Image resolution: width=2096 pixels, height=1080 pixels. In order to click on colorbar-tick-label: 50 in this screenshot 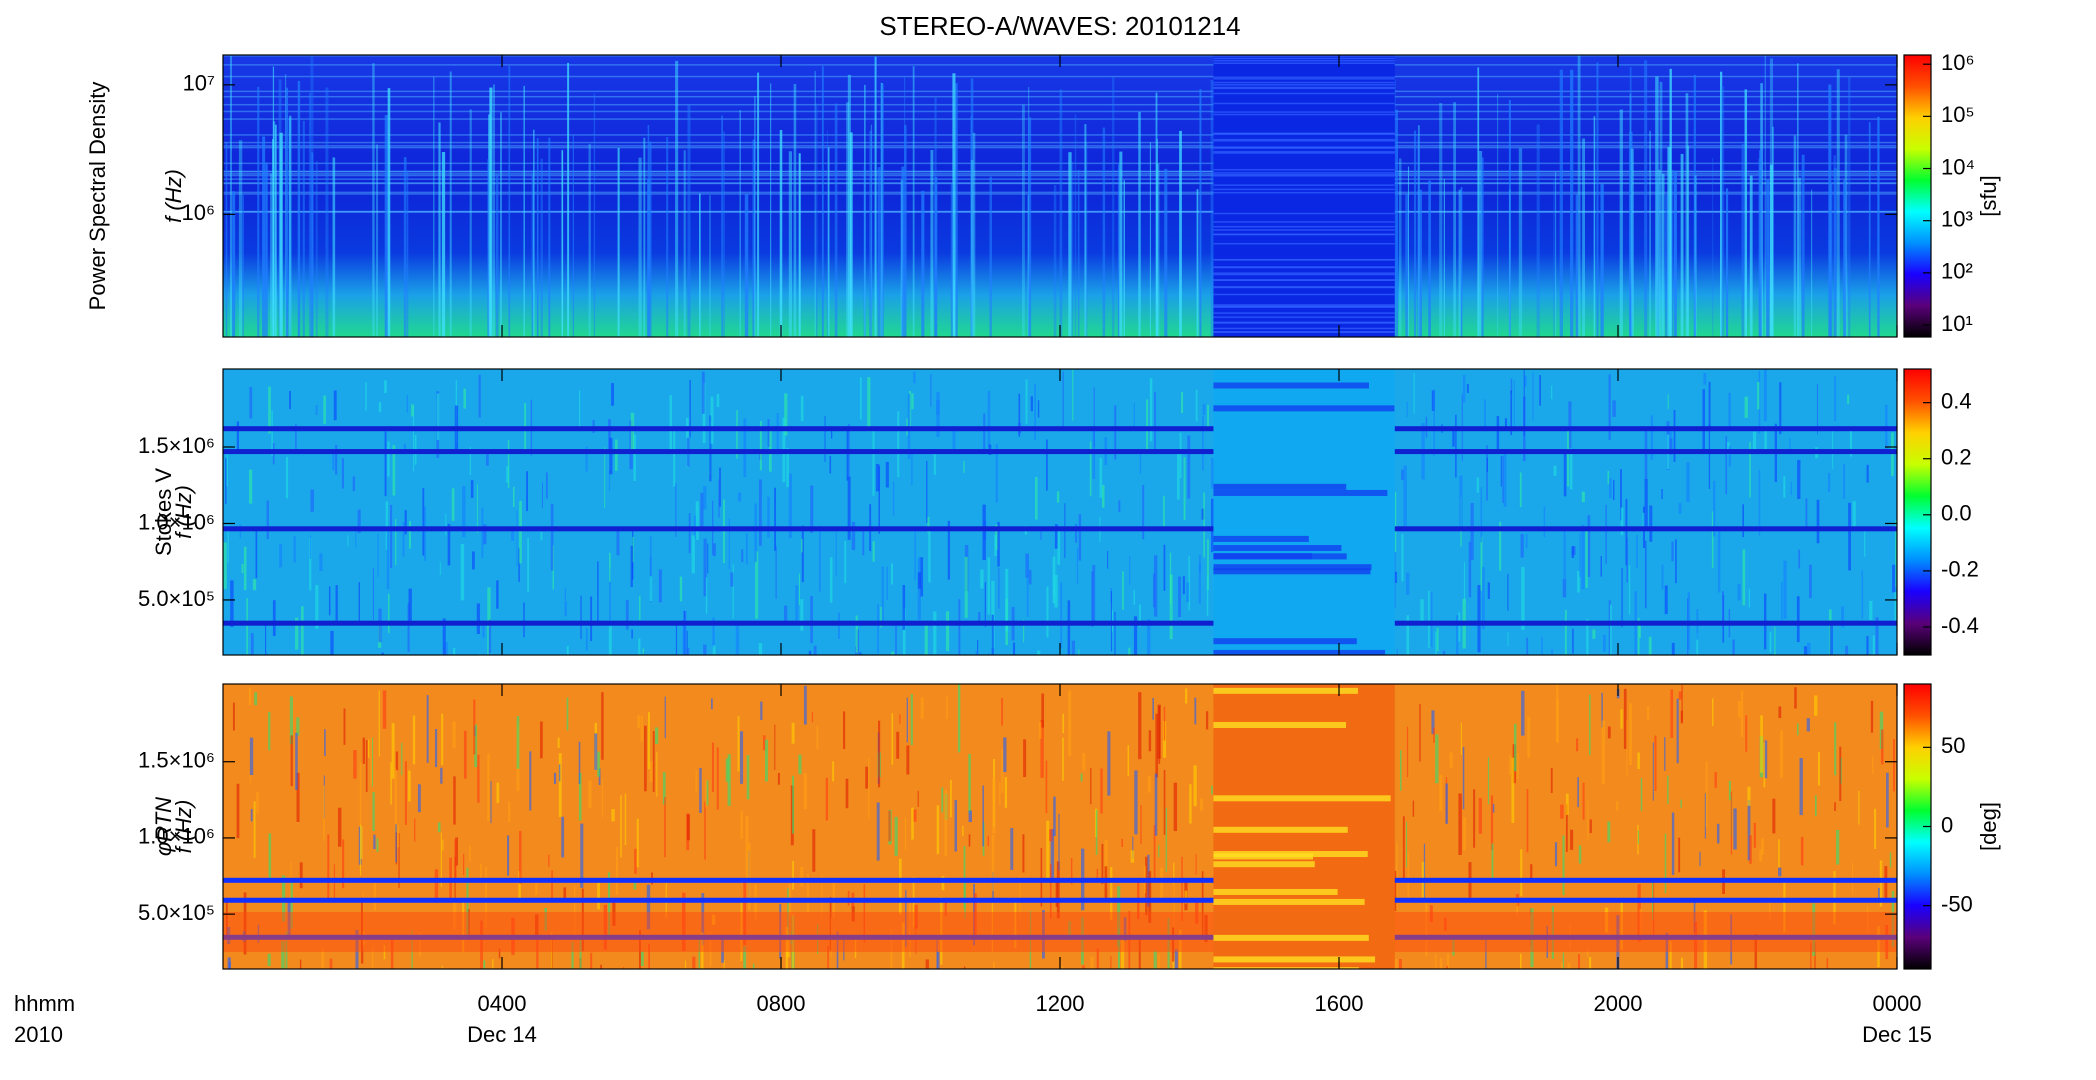, I will do `click(1953, 745)`.